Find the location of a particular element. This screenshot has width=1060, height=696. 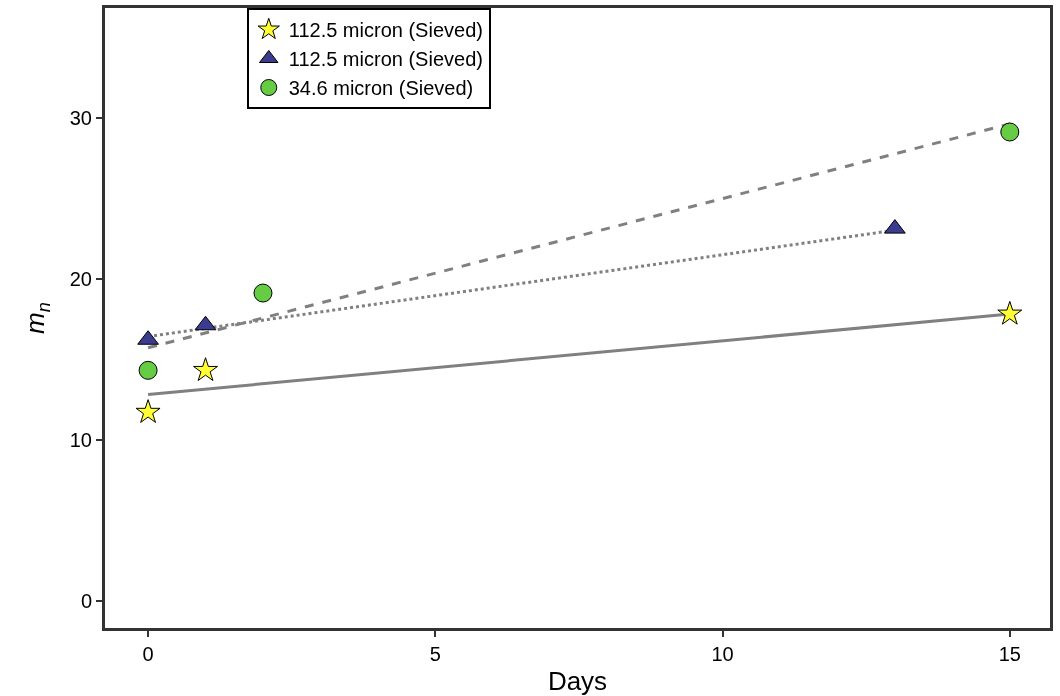

x-tick-label: 5 is located at coordinates (435, 654).